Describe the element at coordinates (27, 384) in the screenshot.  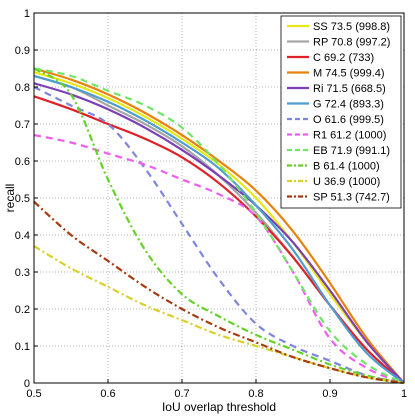
I see `y-tick-label: 0` at that location.